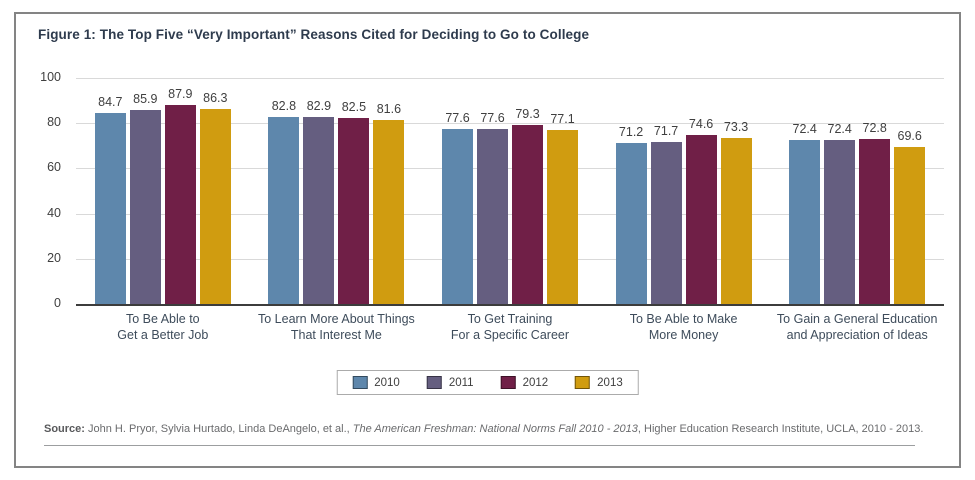 The image size is (975, 480). What do you see at coordinates (736, 127) in the screenshot?
I see `bar-value-label: 73.3` at bounding box center [736, 127].